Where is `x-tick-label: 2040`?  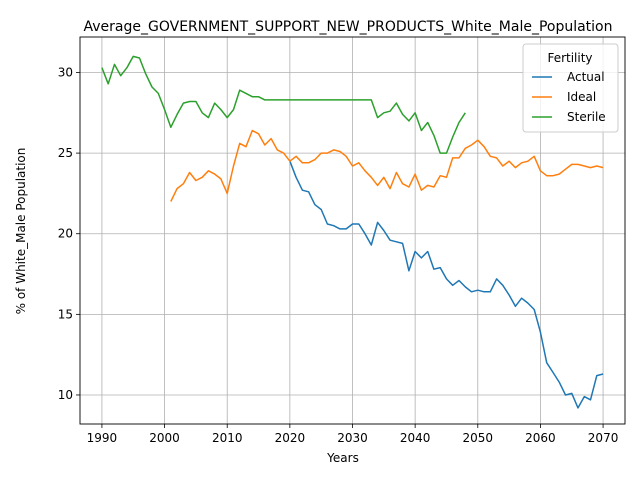
x-tick-label: 2040 is located at coordinates (415, 438).